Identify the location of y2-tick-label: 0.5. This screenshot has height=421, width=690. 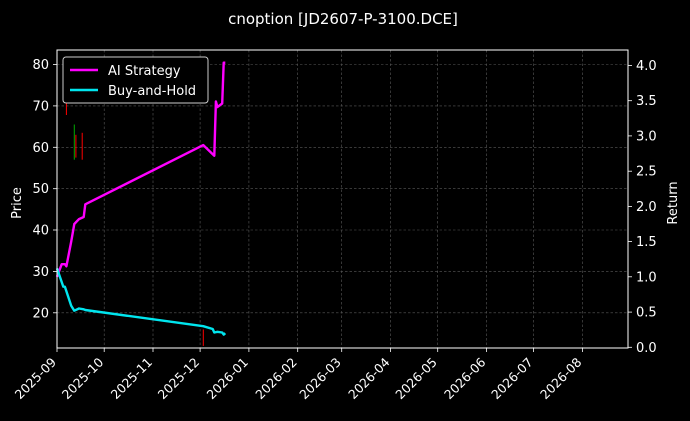
(646, 313).